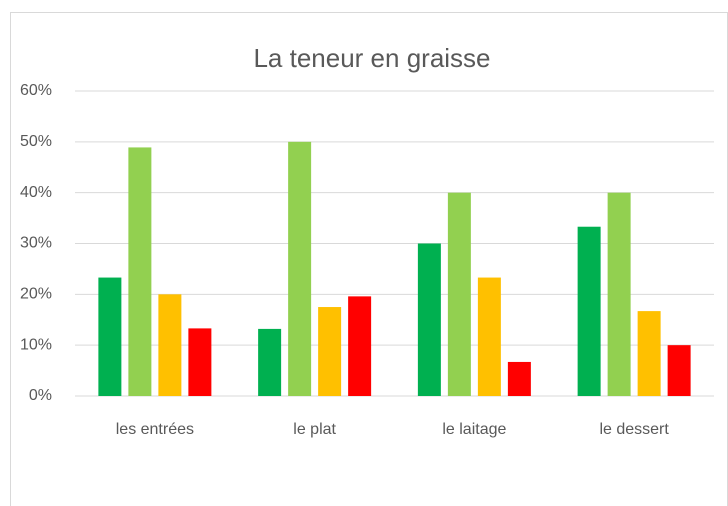  I want to click on x-tick-label: le laitage, so click(474, 429).